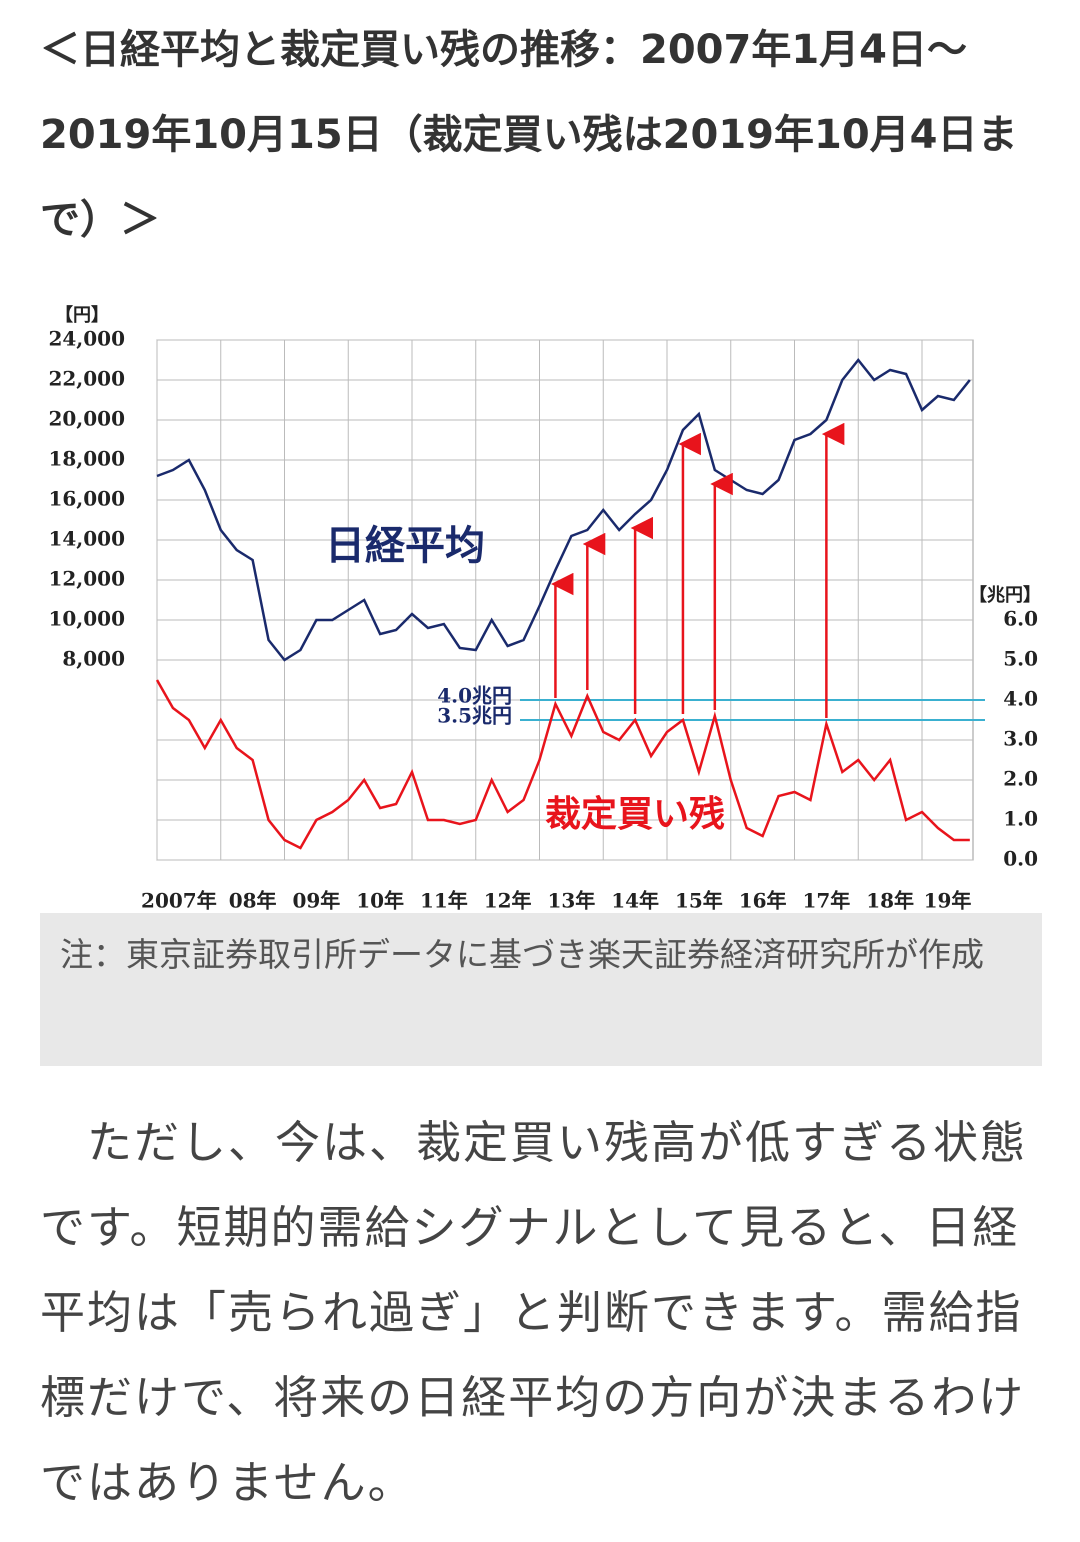 The height and width of the screenshot is (1542, 1080). Describe the element at coordinates (571, 900) in the screenshot. I see `x-tick-label: 13年` at that location.